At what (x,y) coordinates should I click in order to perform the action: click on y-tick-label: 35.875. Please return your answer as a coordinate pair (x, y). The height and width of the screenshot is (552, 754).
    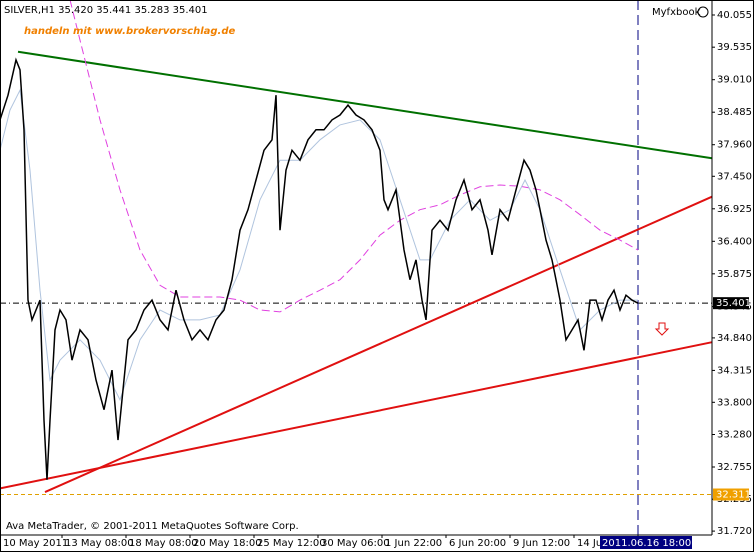
    Looking at the image, I should click on (734, 274).